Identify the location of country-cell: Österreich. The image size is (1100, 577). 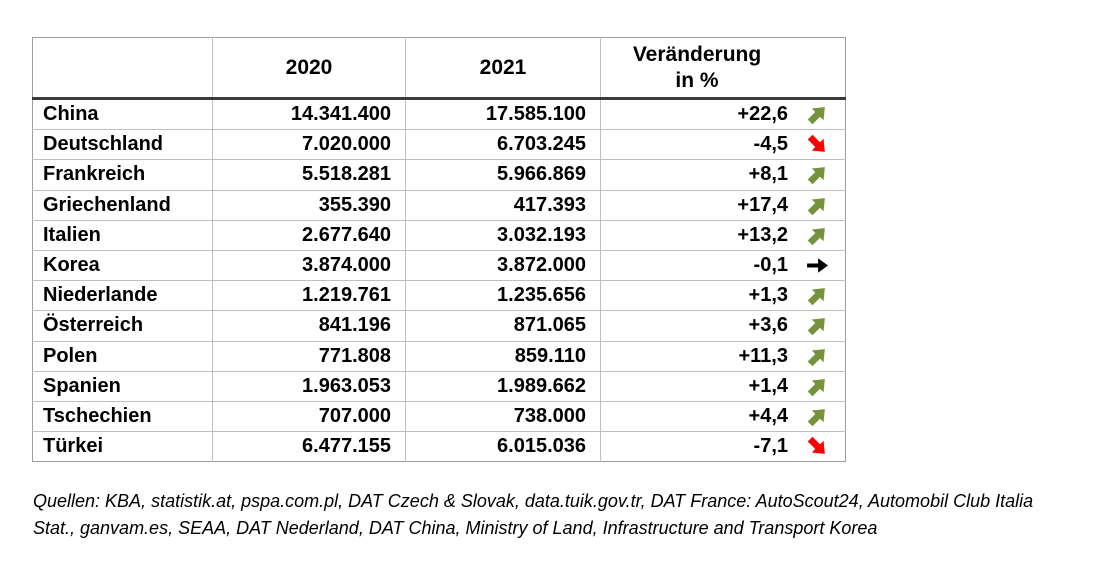
(122, 325).